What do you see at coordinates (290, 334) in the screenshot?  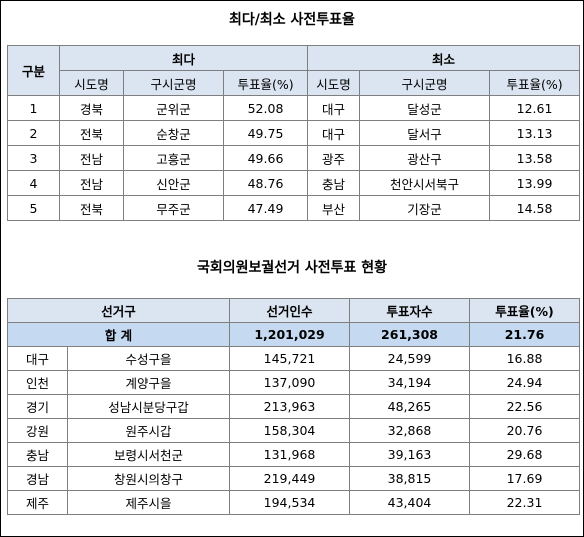 I see `total-voters: 1,201,029` at bounding box center [290, 334].